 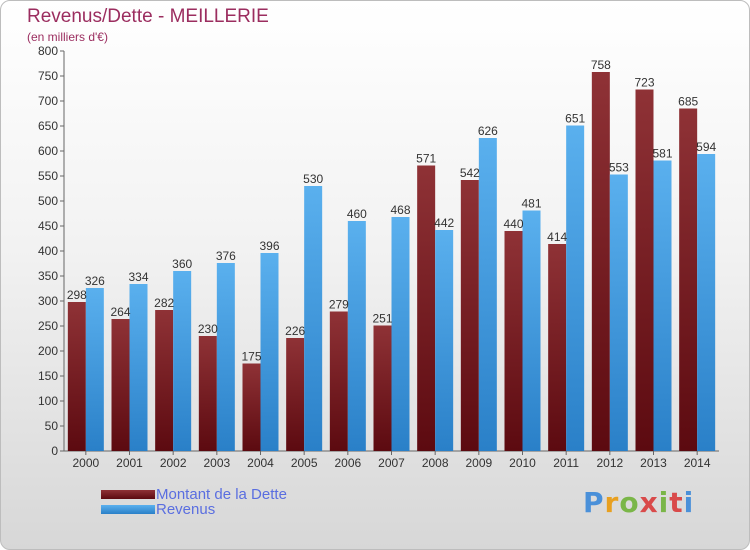 I want to click on legend-label-revenus: Revenus, so click(x=186, y=509).